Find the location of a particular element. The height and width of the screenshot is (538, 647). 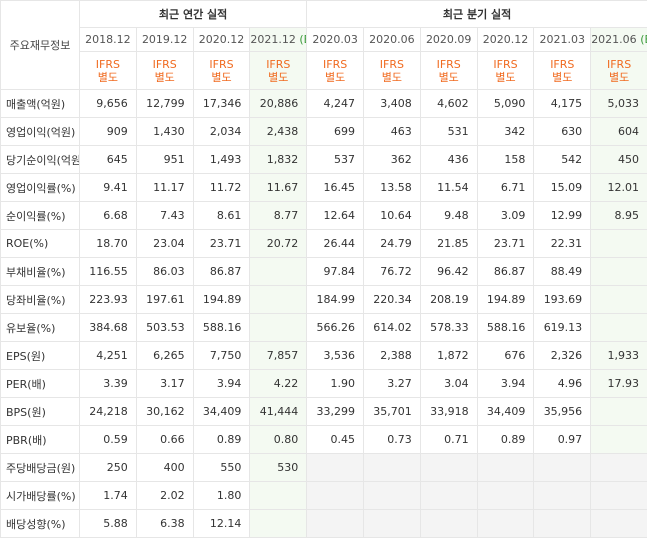

value-cell: 11.54 is located at coordinates (448, 188).